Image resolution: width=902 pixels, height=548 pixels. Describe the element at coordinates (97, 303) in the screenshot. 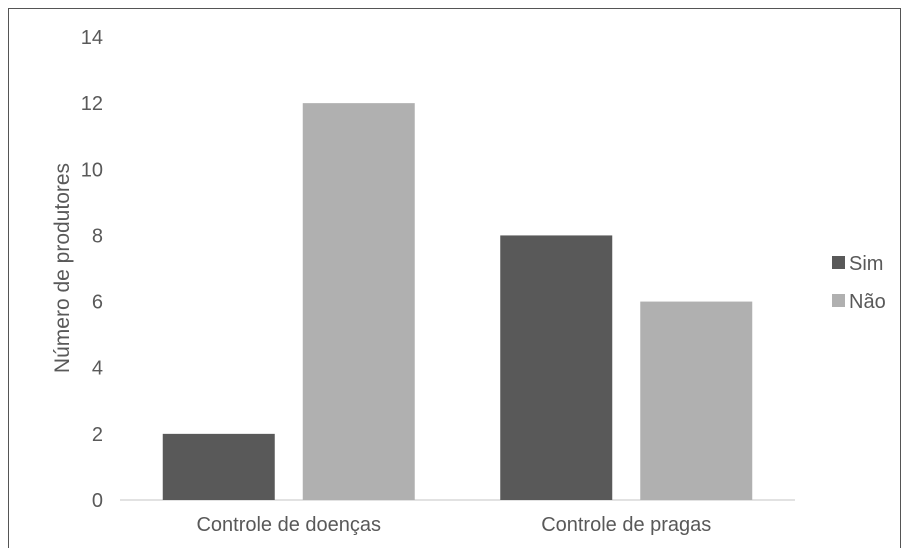

I see `y-tick-label: 6` at that location.